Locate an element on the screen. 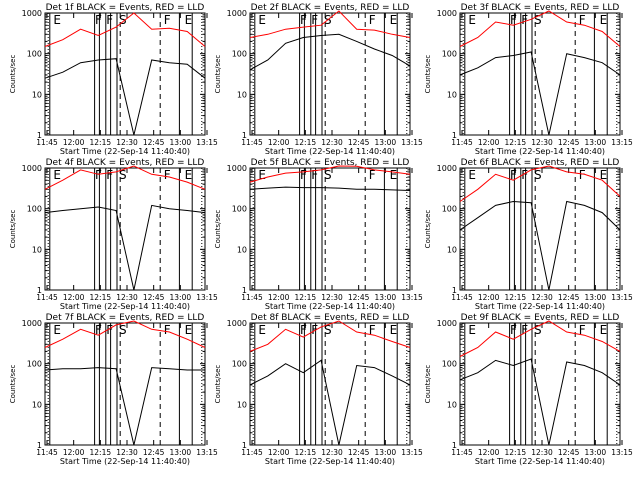 The height and width of the screenshot is (480, 640). chart-title: Det 2f BLACK = Events, RED = LLD is located at coordinates (330, 8).